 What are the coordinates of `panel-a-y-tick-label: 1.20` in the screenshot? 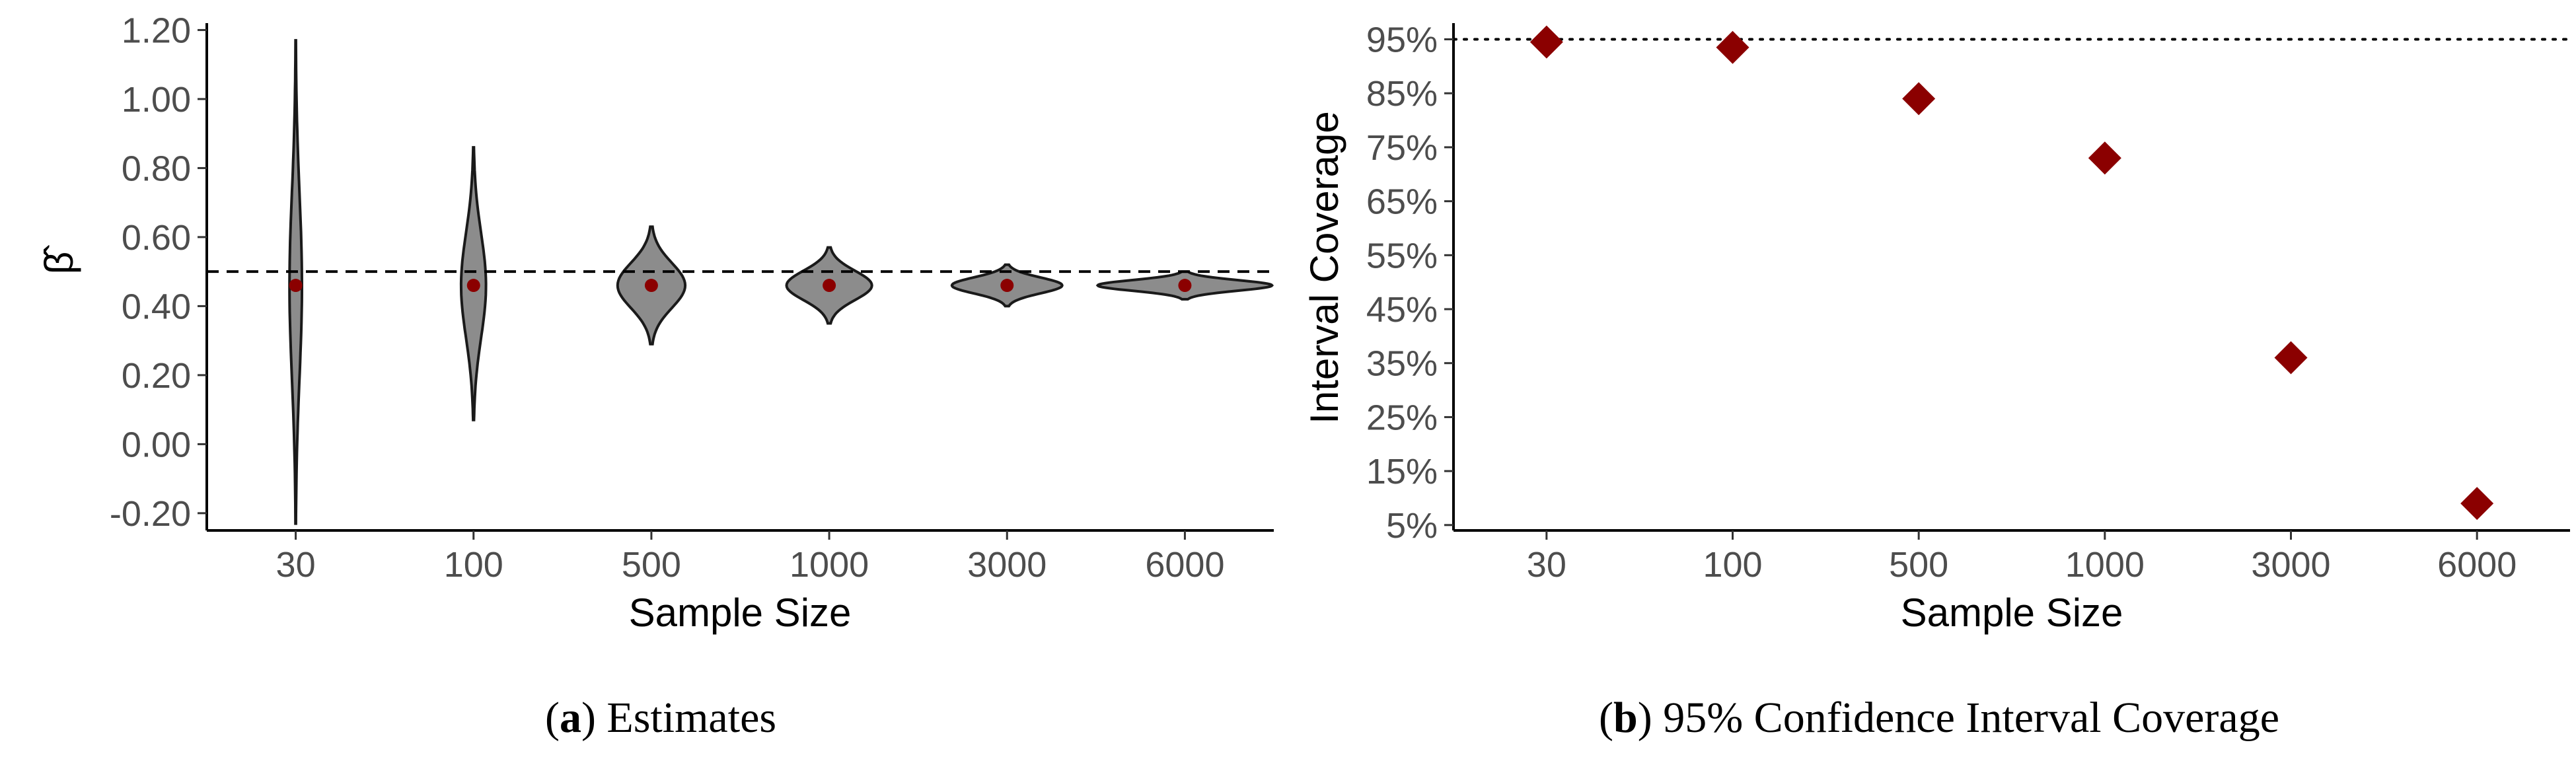 It's located at (156, 30).